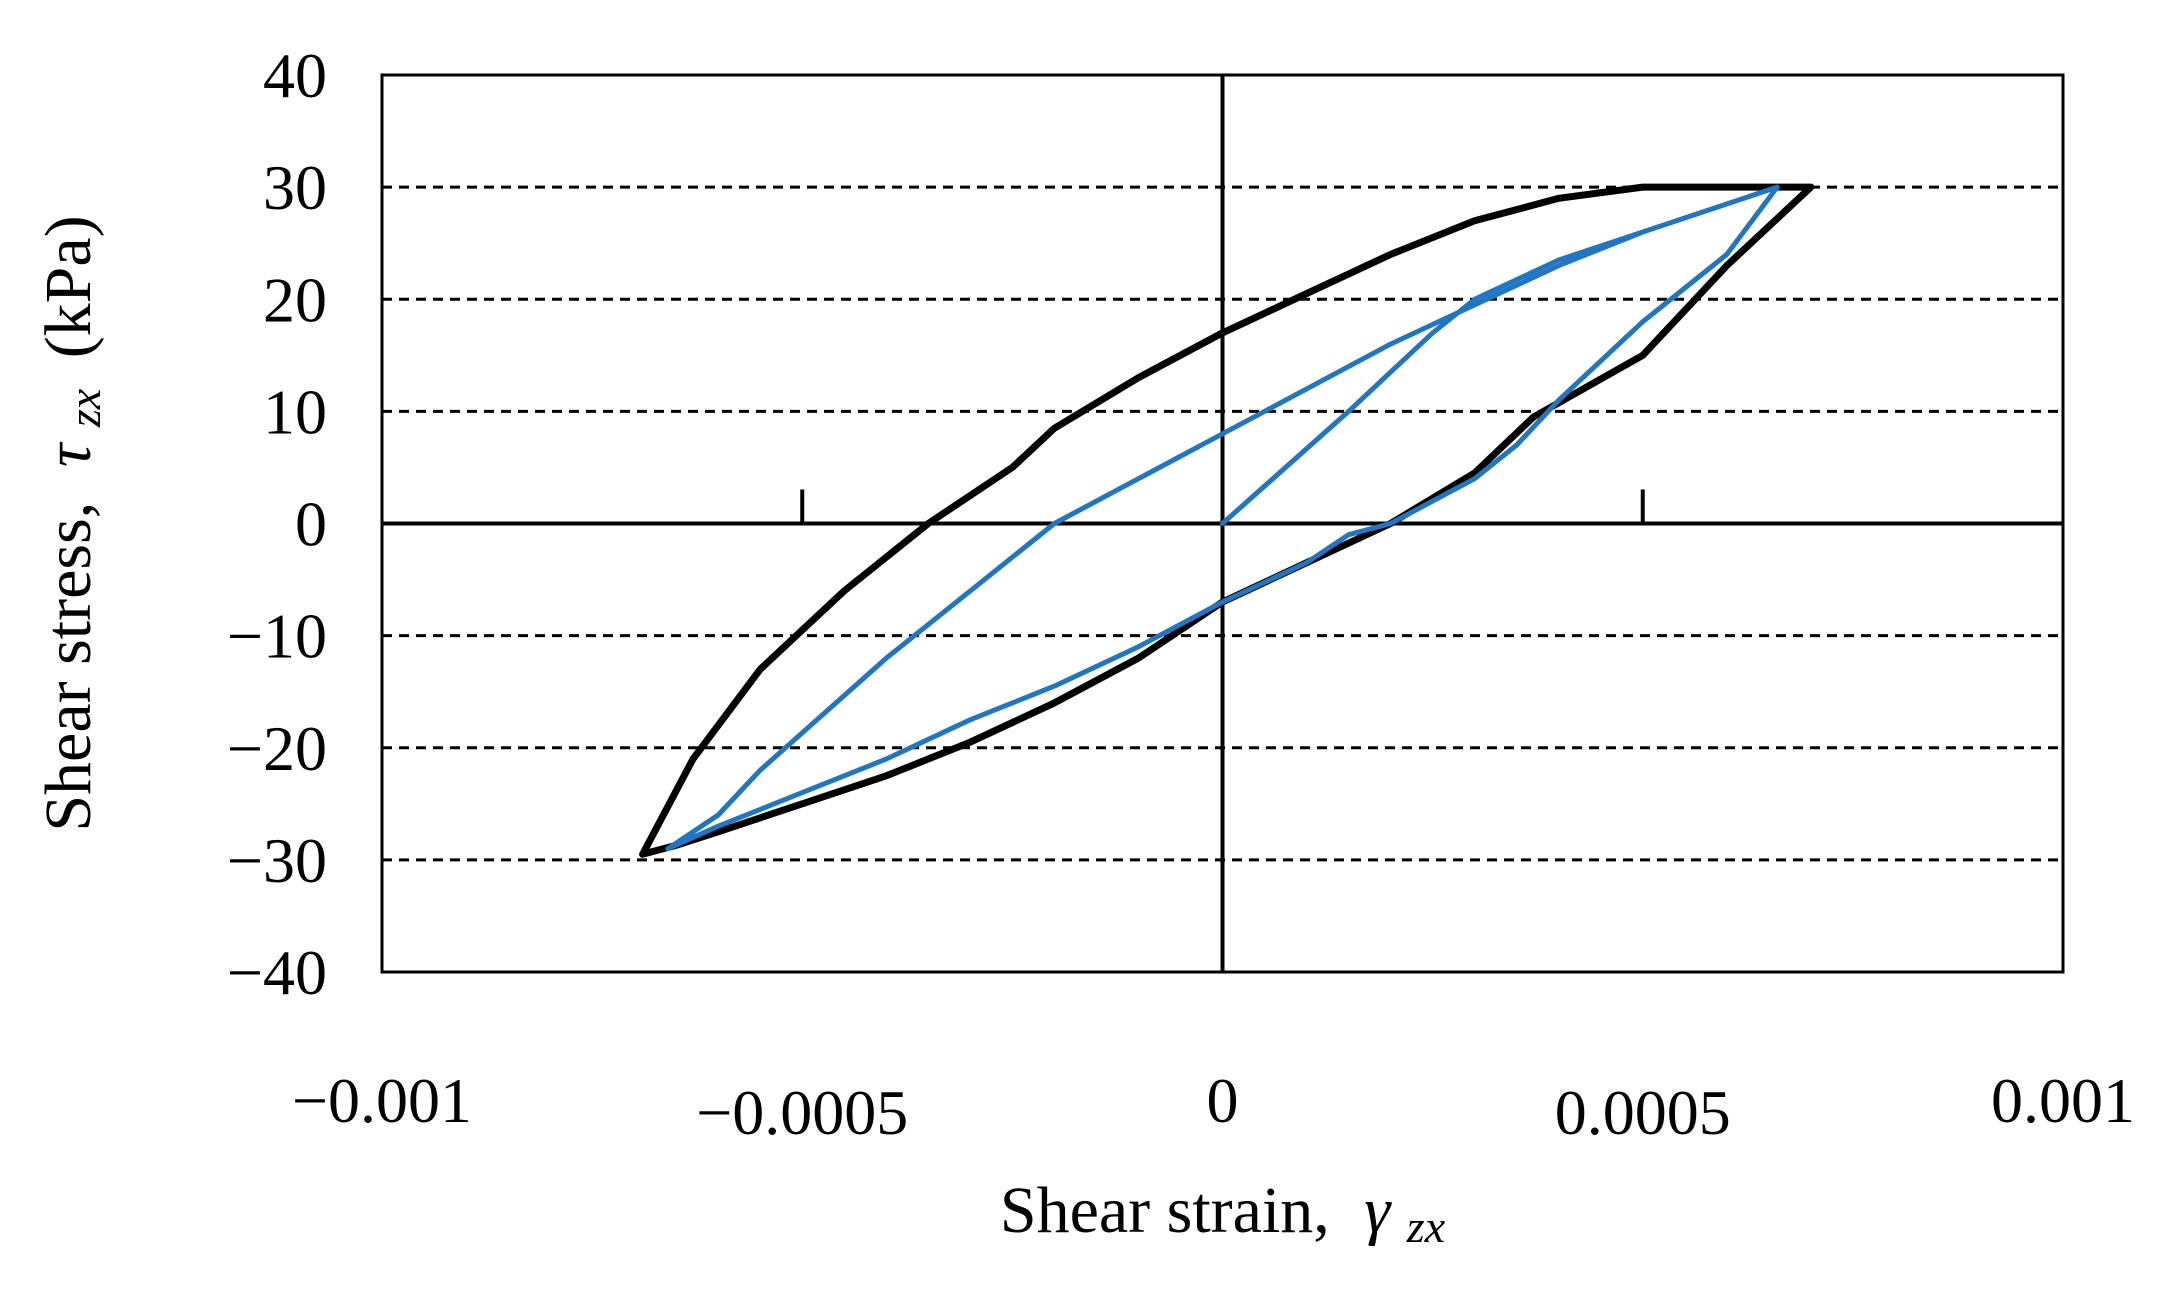 The width and height of the screenshot is (2169, 1289). I want to click on x-tick-label: −0.001, so click(382, 1100).